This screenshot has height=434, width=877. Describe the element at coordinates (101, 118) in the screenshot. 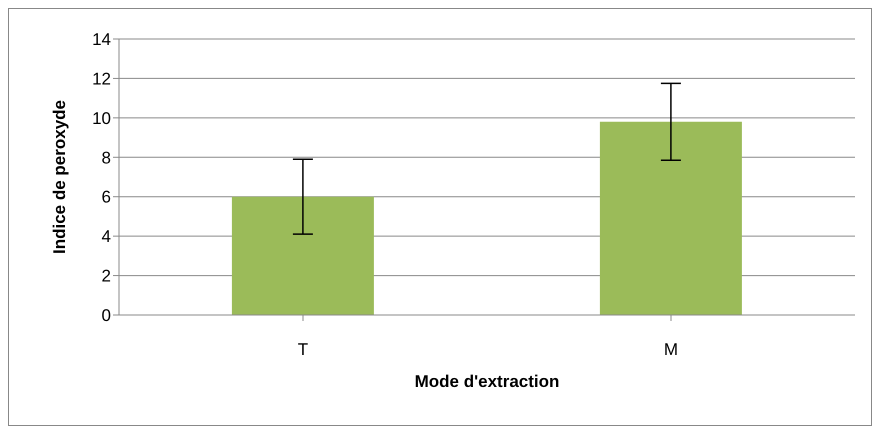

I see `y-tick-label: 10` at that location.